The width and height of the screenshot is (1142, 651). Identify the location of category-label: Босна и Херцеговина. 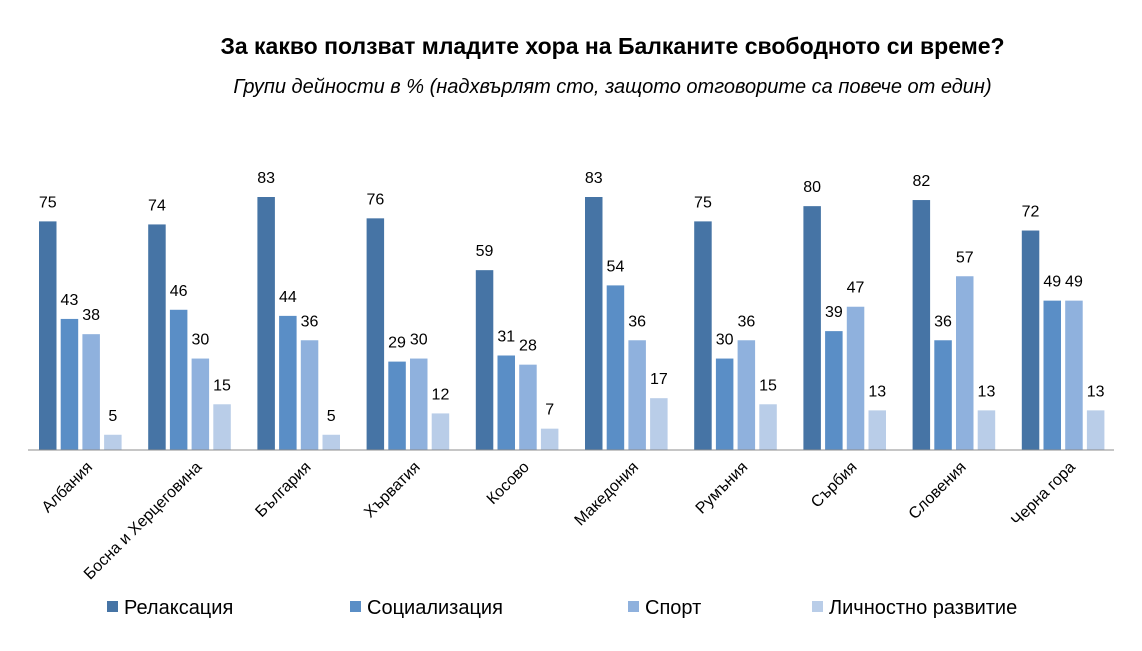
(143, 521).